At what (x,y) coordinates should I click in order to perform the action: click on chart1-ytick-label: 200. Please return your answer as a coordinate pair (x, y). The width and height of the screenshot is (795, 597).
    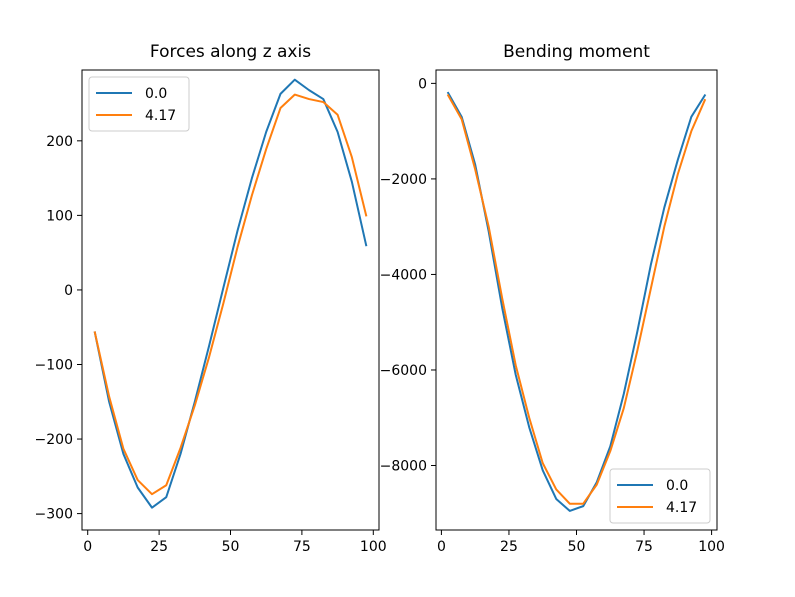
    Looking at the image, I should click on (59, 142).